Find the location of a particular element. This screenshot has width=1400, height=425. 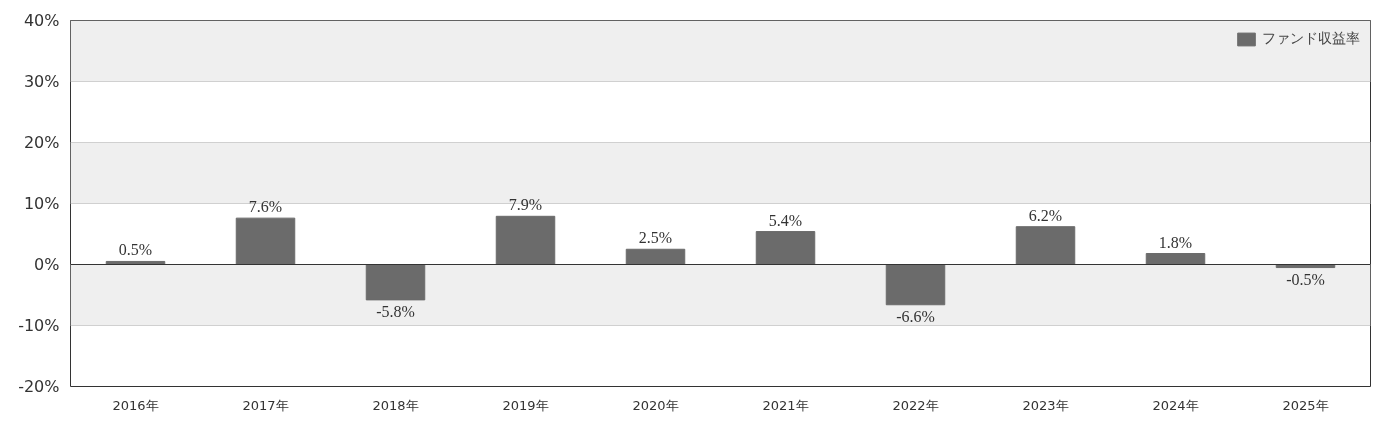

data-label: 0.5% is located at coordinates (135, 250).